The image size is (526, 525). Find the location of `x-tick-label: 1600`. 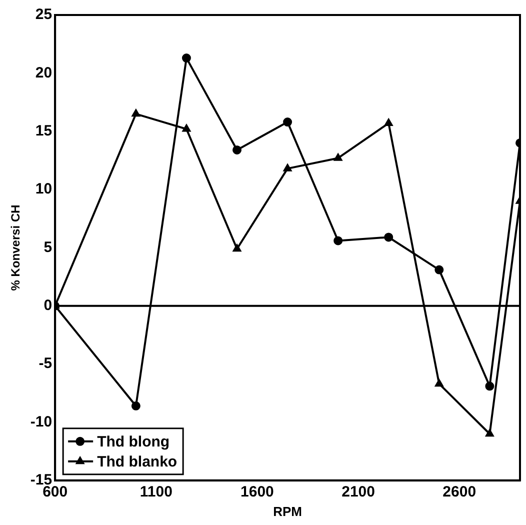

x-tick-label: 1600 is located at coordinates (257, 492).